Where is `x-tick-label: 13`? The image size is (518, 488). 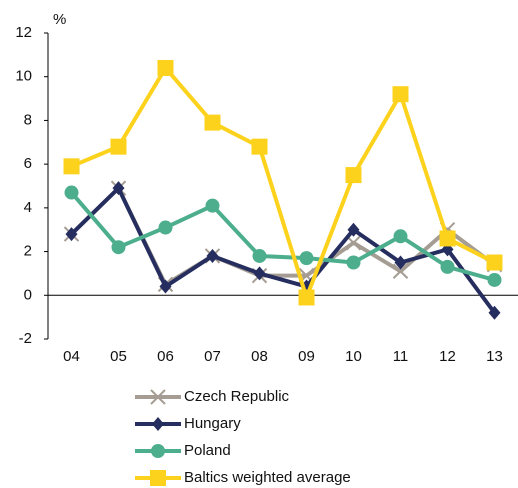 x-tick-label: 13 is located at coordinates (494, 356).